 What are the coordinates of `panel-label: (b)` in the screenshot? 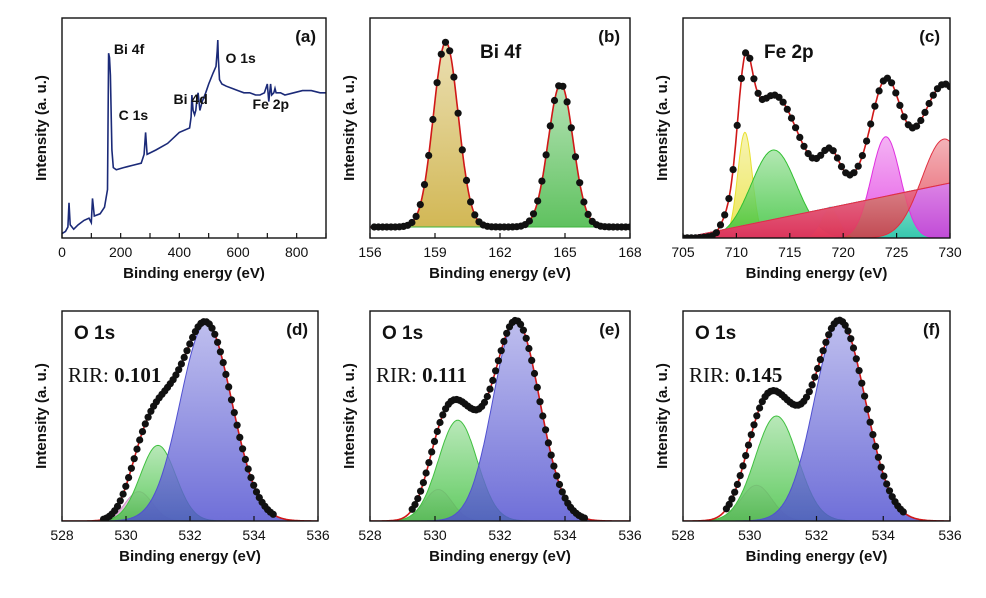 It's located at (609, 36).